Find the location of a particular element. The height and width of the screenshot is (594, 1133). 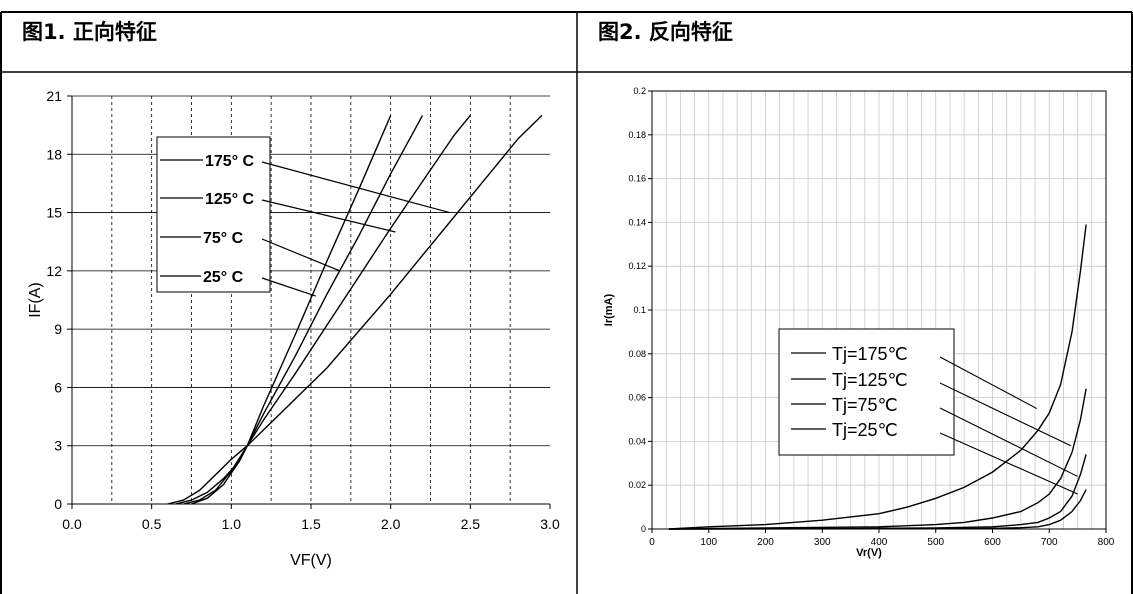

x-tick-label: 400 is located at coordinates (879, 542).